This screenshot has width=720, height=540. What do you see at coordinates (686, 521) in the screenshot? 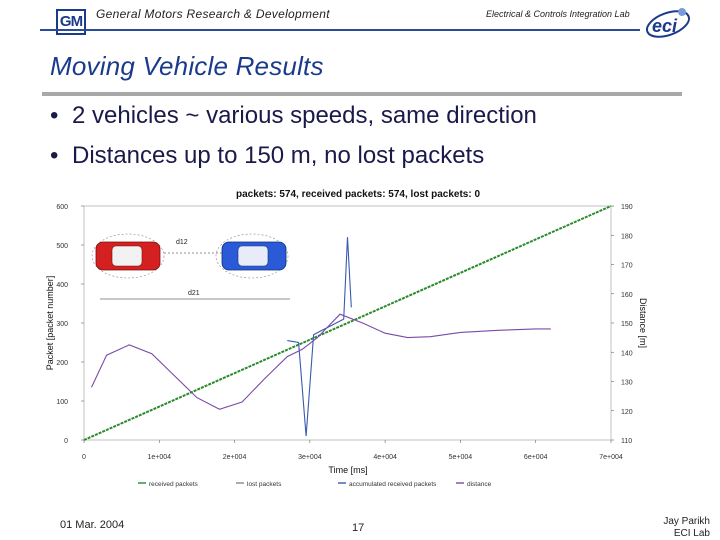
I see `author-name: Jay Parikh` at bounding box center [686, 521].